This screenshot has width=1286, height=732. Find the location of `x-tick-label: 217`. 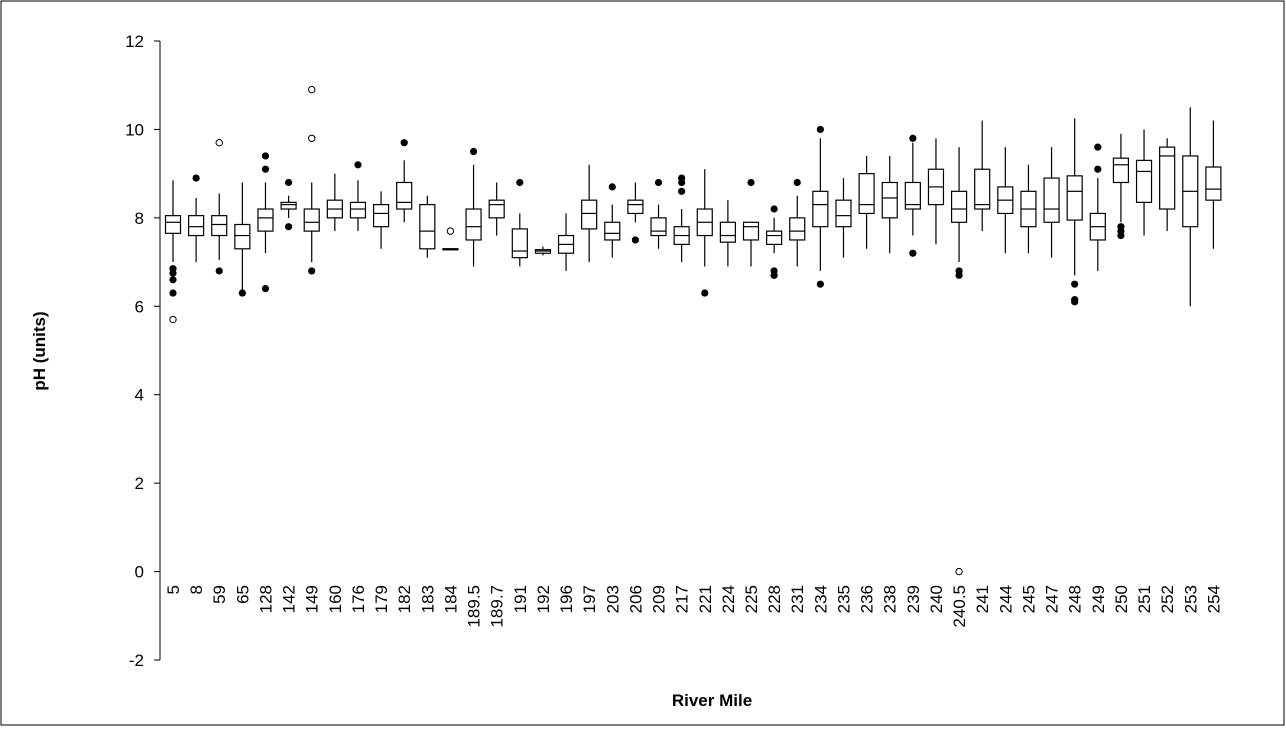

x-tick-label: 217 is located at coordinates (682, 599).